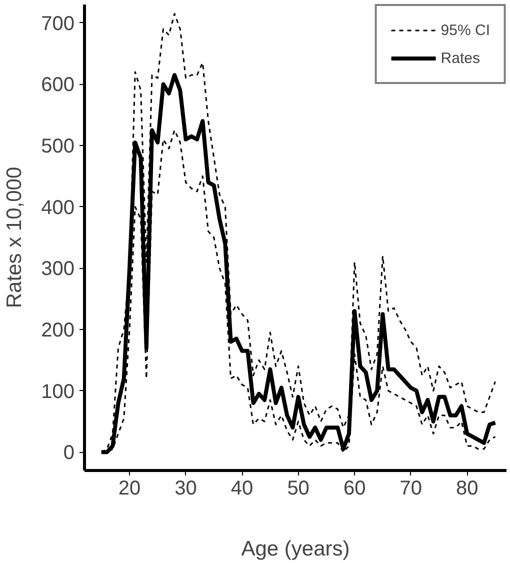  What do you see at coordinates (58, 269) in the screenshot?
I see `y-tick-label: 300` at bounding box center [58, 269].